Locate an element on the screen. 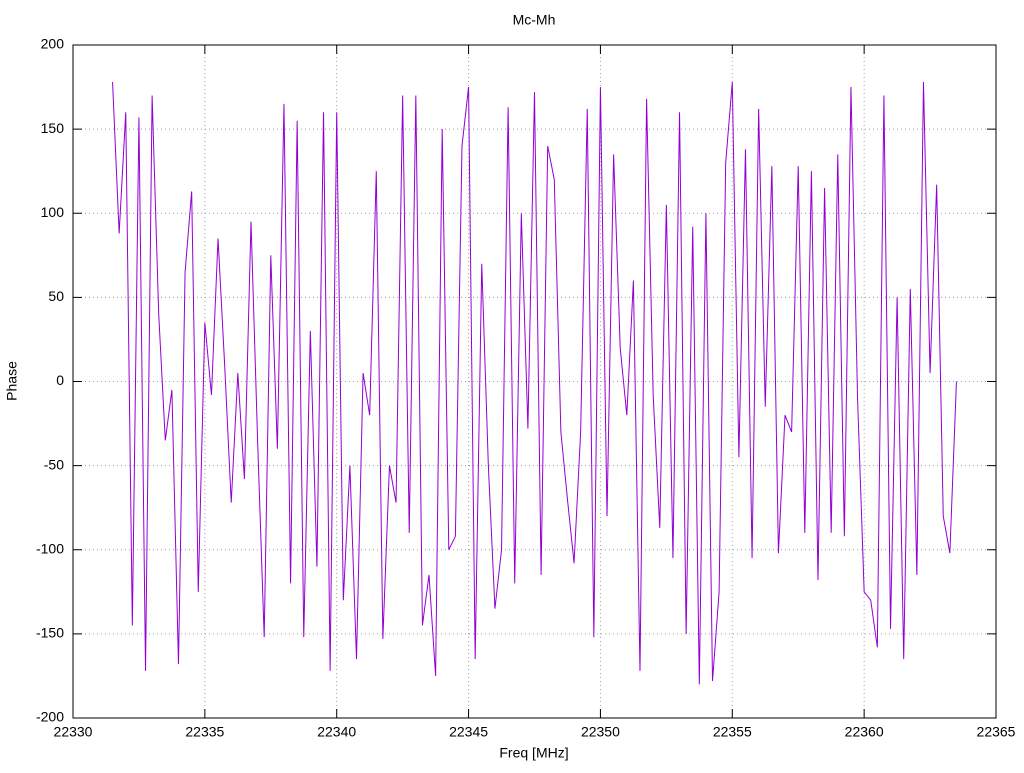 The image size is (1024, 773). x-tick-label: 22340 is located at coordinates (336, 732).